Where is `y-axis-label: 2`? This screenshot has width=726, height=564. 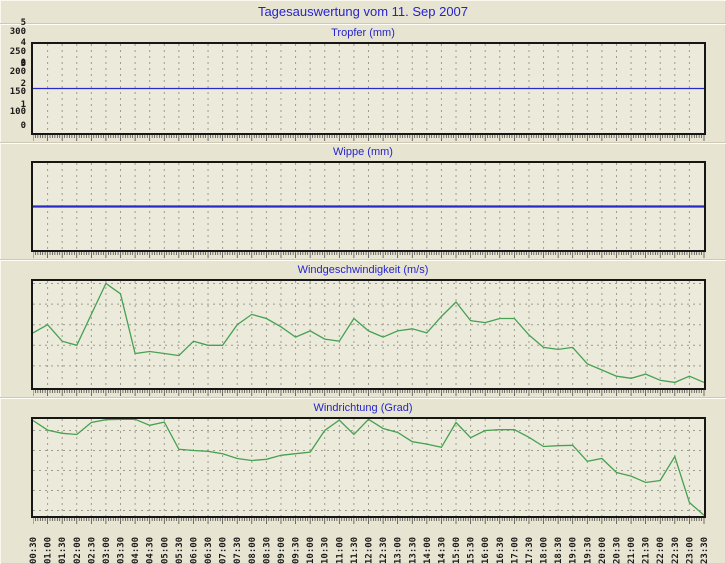 y-axis-label: 2 is located at coordinates (23, 84).